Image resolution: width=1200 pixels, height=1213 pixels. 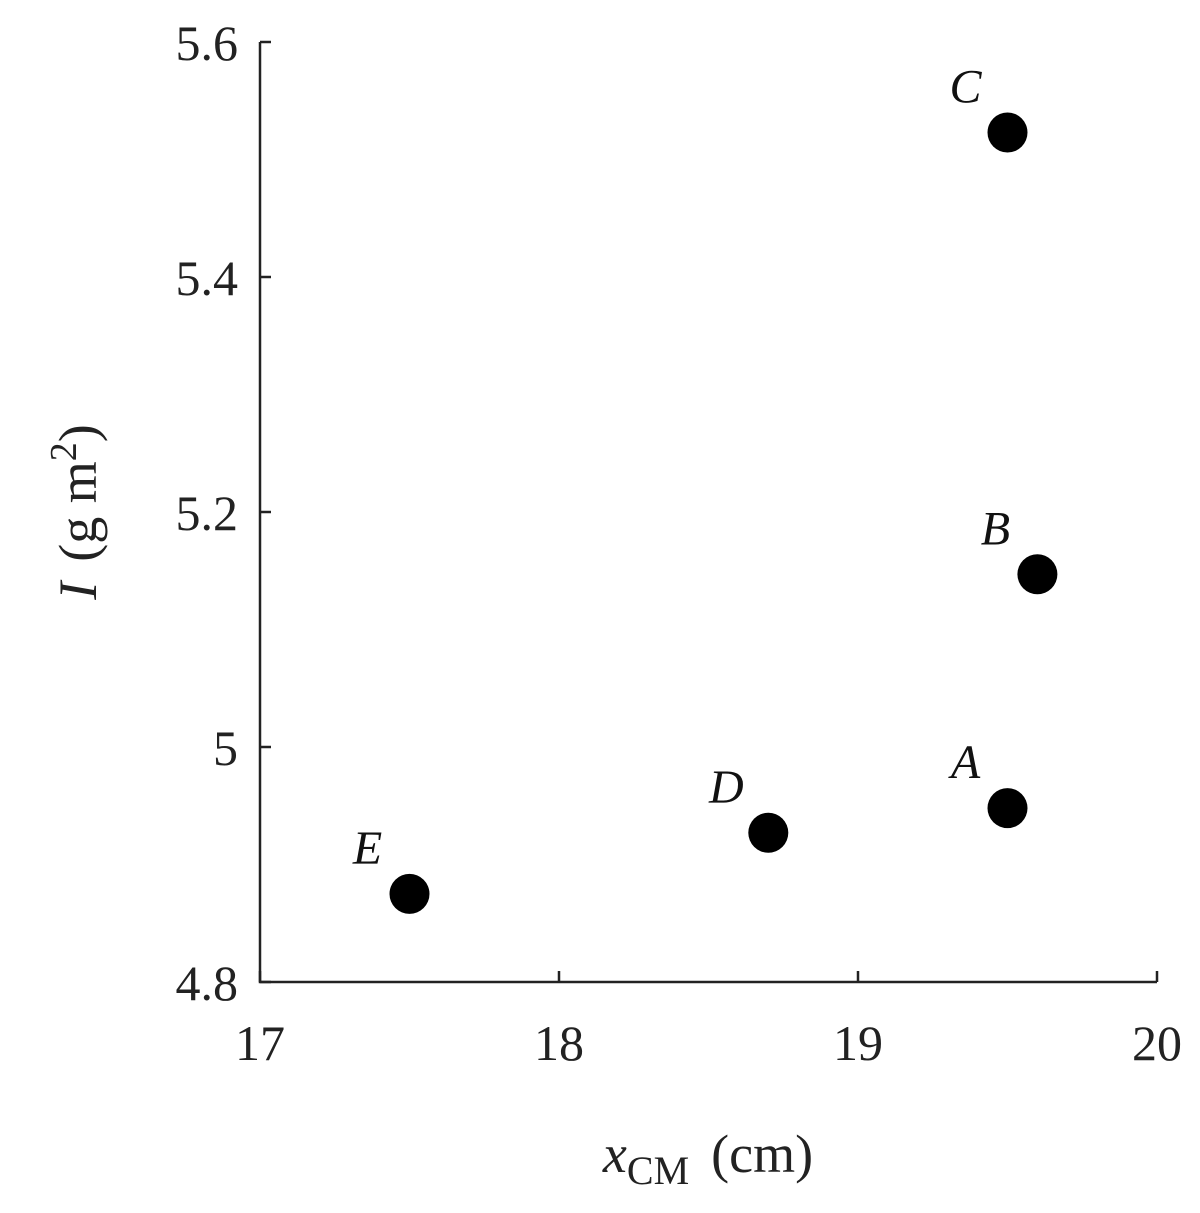 I want to click on data-point-b, so click(x=1037, y=574).